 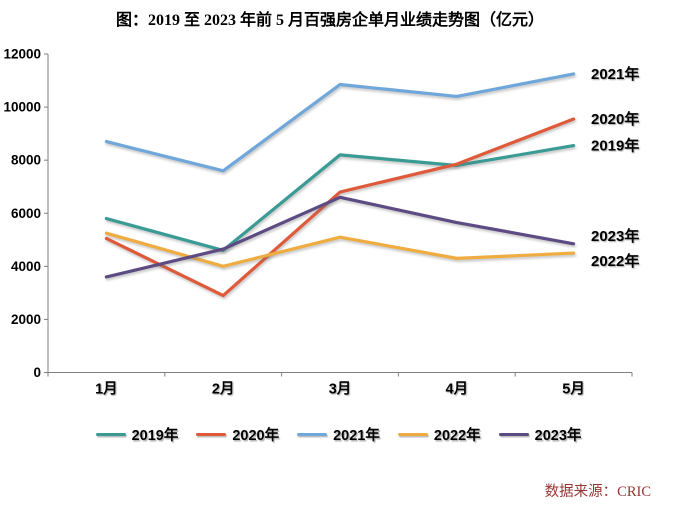 I want to click on chart-legend: 2019年 2020年 2021年 2022年 2023年, so click(x=338, y=434).